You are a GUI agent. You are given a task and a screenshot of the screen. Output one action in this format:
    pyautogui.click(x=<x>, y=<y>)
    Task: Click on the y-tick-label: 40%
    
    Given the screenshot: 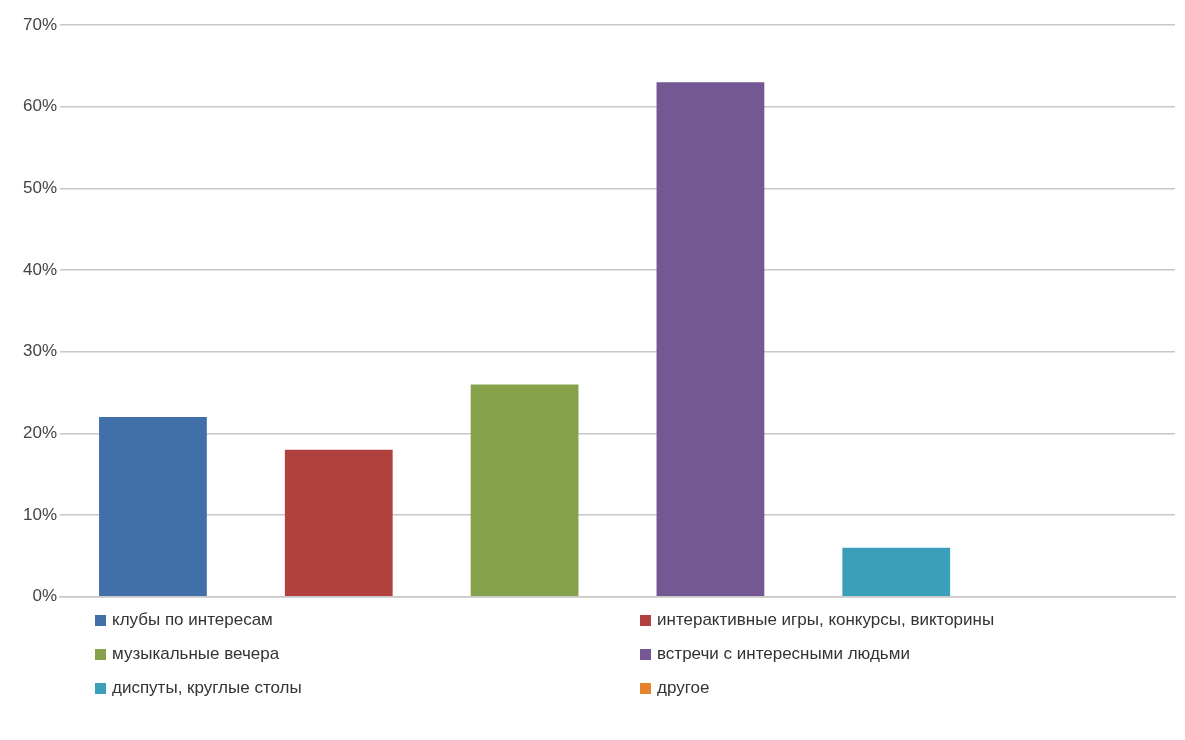 What is the action you would take?
    pyautogui.click(x=40, y=269)
    